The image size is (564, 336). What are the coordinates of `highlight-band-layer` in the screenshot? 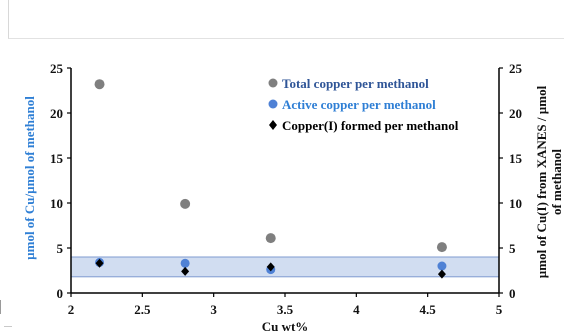 It's located at (285, 267).